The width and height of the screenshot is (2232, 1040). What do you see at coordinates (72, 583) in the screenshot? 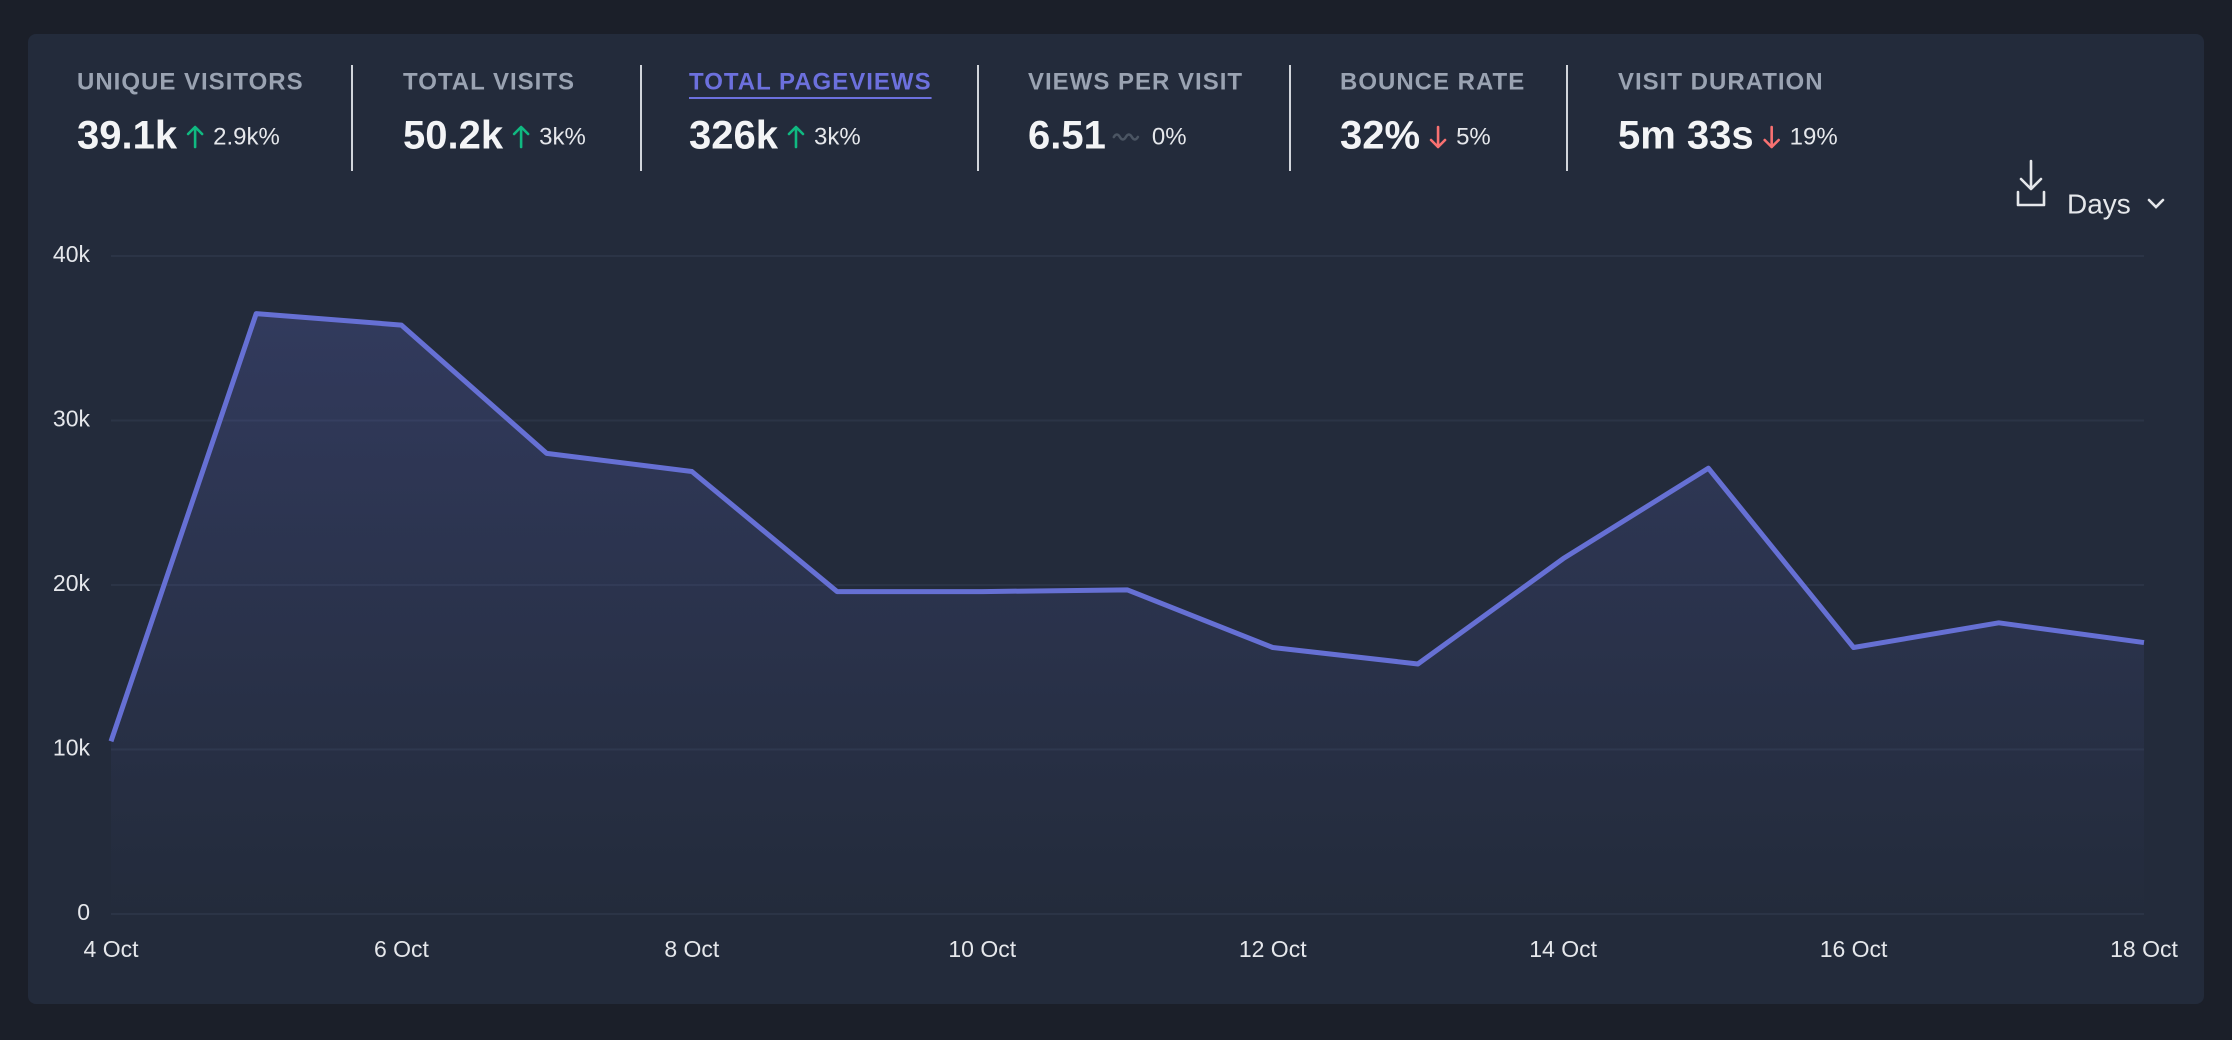
I see `y-tick-label: 20k` at bounding box center [72, 583].